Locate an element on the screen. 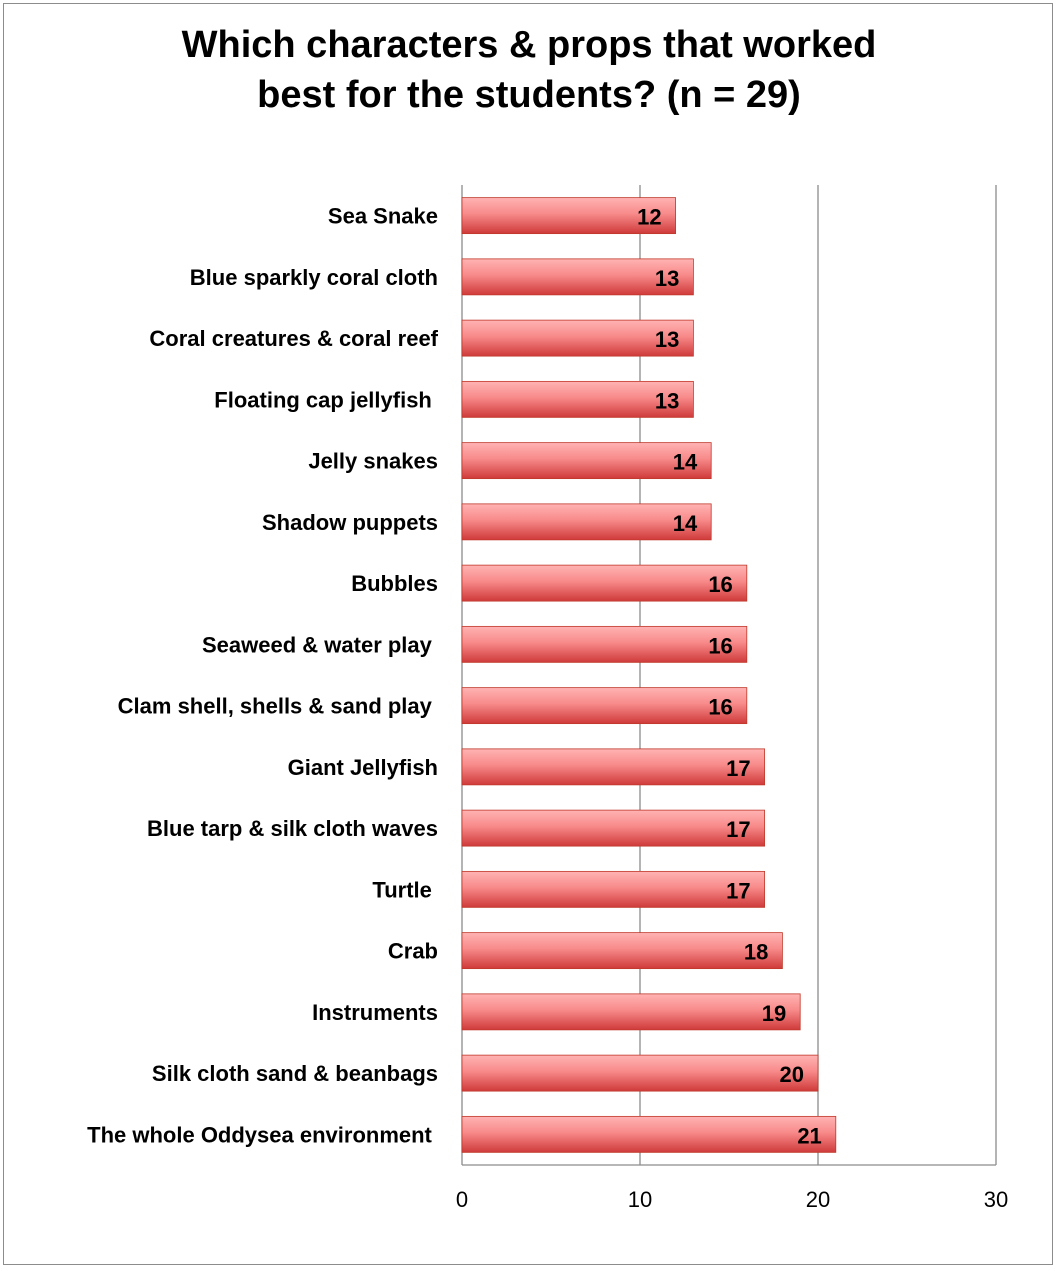 This screenshot has width=1058, height=1271. chart-title-line-2: best for the students? (n = 29) is located at coordinates (529, 95).